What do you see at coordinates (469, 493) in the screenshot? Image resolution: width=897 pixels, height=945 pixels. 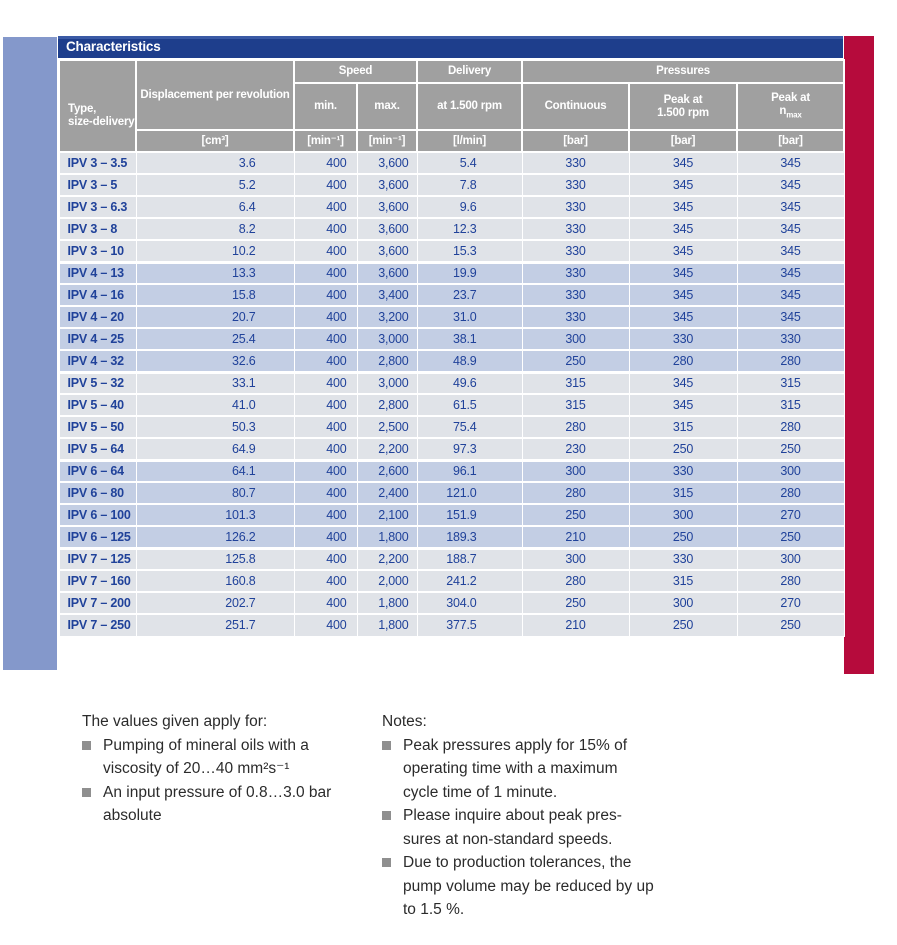 I see `cell-delivery: 121.0` at bounding box center [469, 493].